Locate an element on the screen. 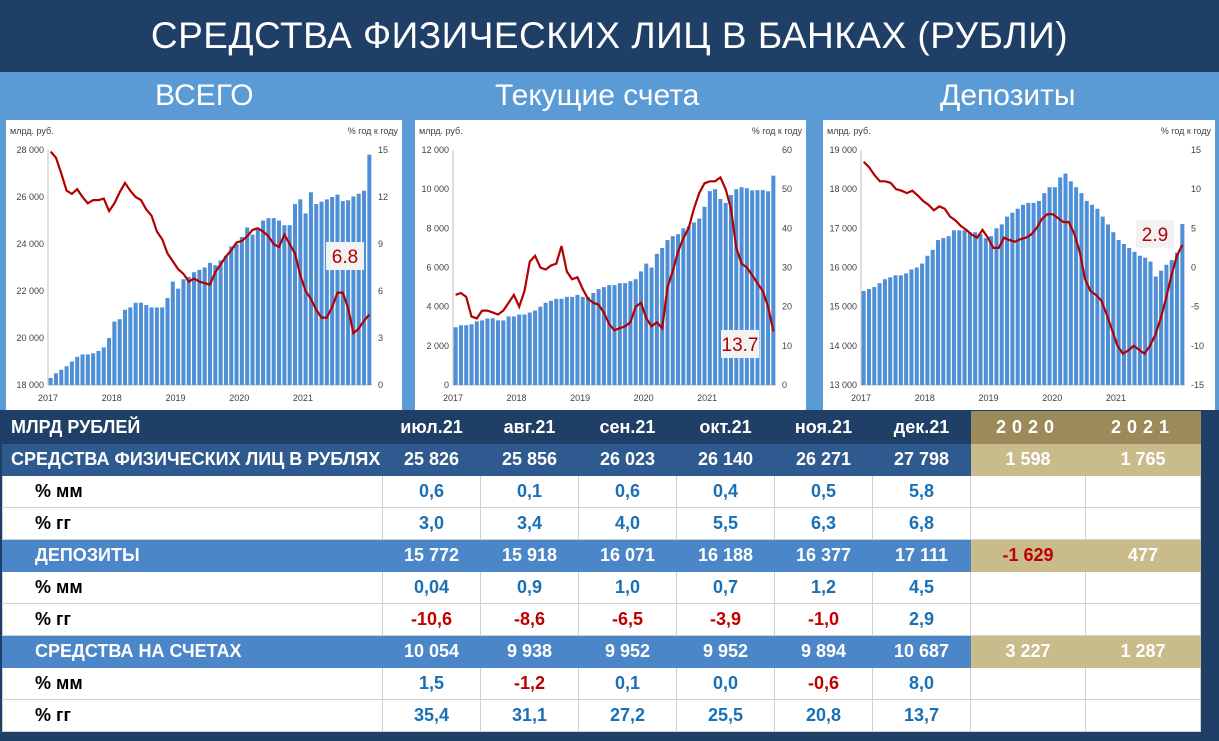  y2-tick-label: 0 is located at coordinates (1193, 268).